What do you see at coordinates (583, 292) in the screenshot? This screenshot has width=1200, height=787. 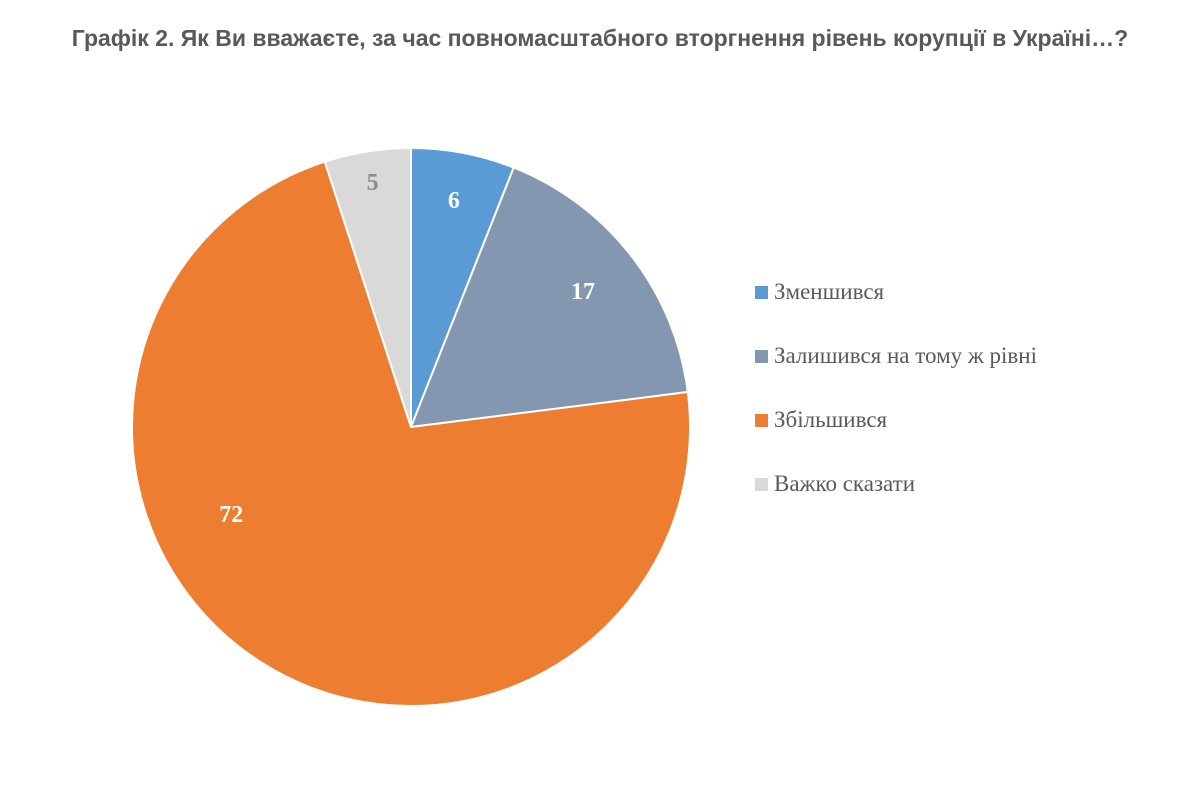 I see `data-label-same-level: 17` at bounding box center [583, 292].